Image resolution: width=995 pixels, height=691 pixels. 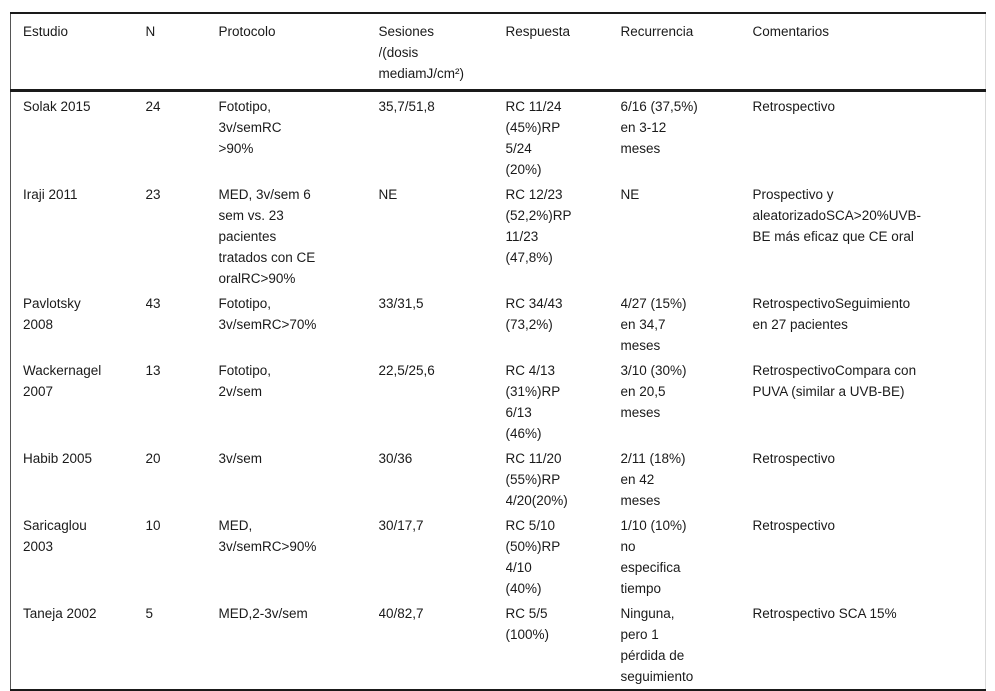 What do you see at coordinates (401, 613) in the screenshot?
I see `cell-sesiones: 40/82,7` at bounding box center [401, 613].